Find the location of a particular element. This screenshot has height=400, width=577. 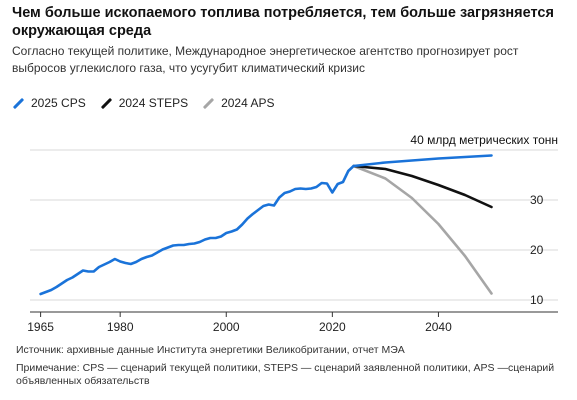

legend-swatch-cps is located at coordinates (18, 103).